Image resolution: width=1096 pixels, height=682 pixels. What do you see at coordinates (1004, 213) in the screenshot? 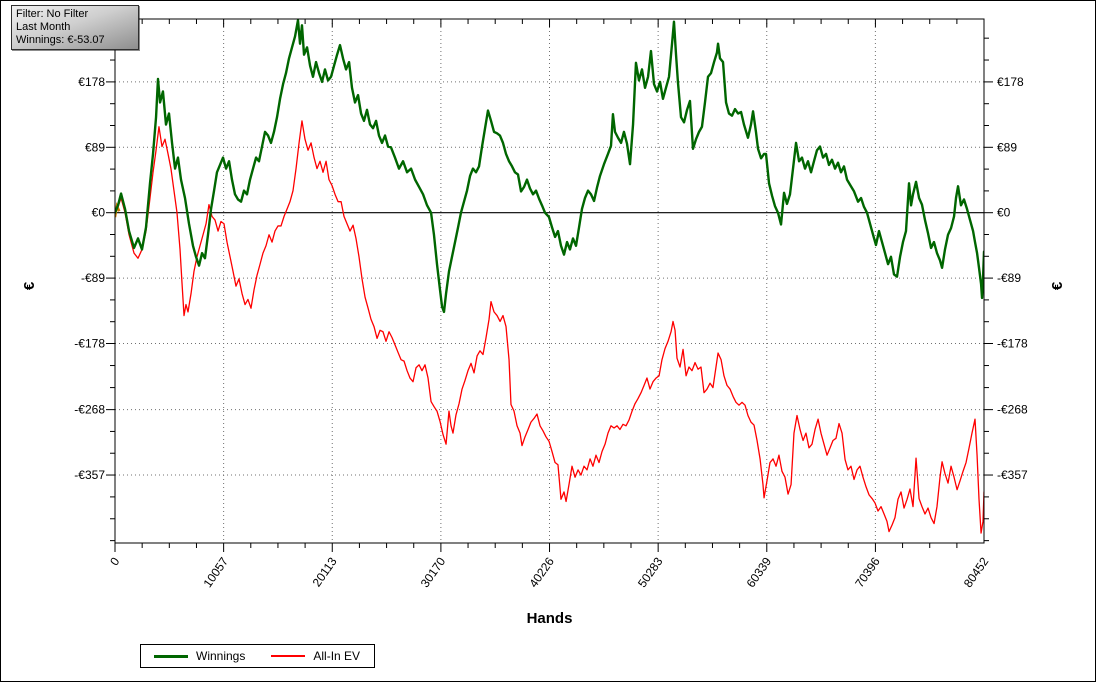
I see `y-axis-label-right: €0` at bounding box center [1004, 213].